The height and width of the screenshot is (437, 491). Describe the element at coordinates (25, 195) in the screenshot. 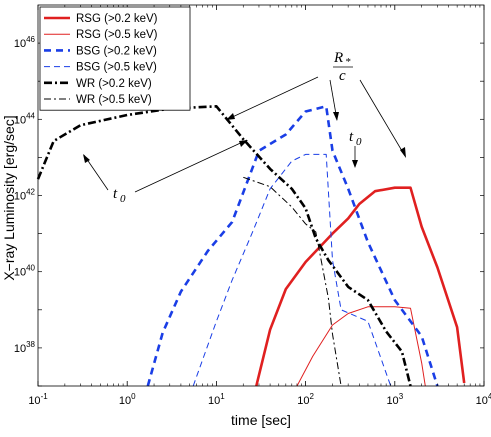

I see `y-tick-label-2: 1042` at that location.